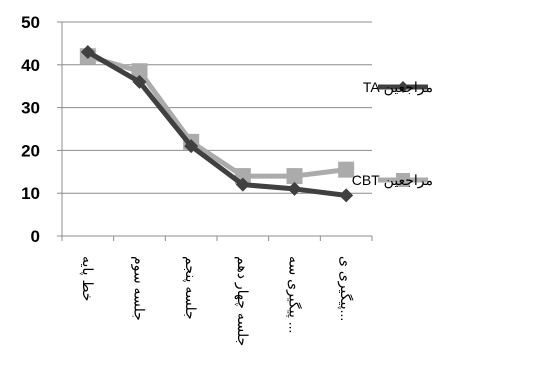 This screenshot has height=372, width=537. Describe the element at coordinates (30, 129) in the screenshot. I see `y-tick-labels: 0 10 20 30 40 50` at that location.